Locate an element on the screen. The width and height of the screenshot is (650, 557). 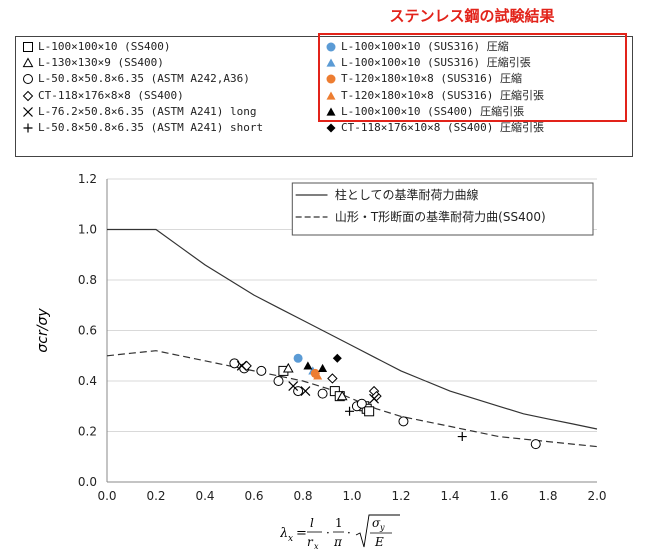
svg-text: λ is located at coordinates (284, 533).